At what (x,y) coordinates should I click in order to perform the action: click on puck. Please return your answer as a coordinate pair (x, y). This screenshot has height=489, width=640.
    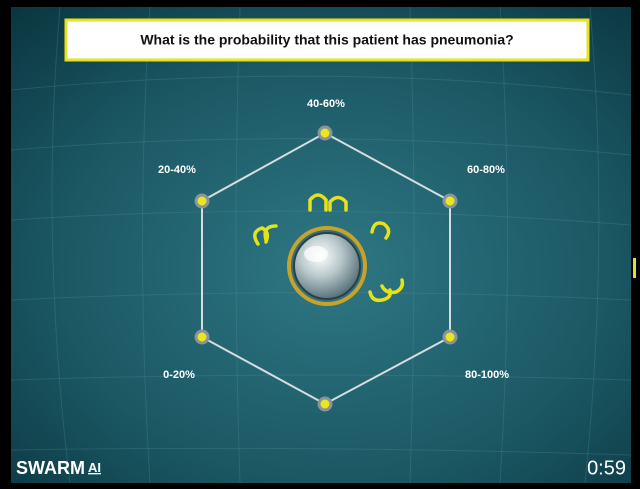
    Looking at the image, I should click on (327, 266).